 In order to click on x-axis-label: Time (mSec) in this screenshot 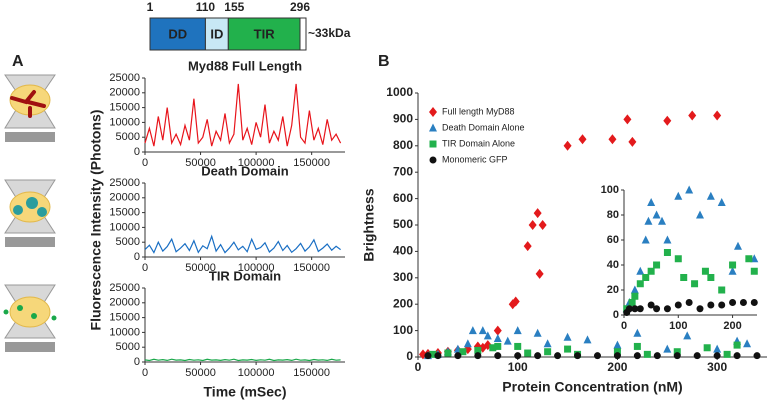, I will do `click(245, 392)`.